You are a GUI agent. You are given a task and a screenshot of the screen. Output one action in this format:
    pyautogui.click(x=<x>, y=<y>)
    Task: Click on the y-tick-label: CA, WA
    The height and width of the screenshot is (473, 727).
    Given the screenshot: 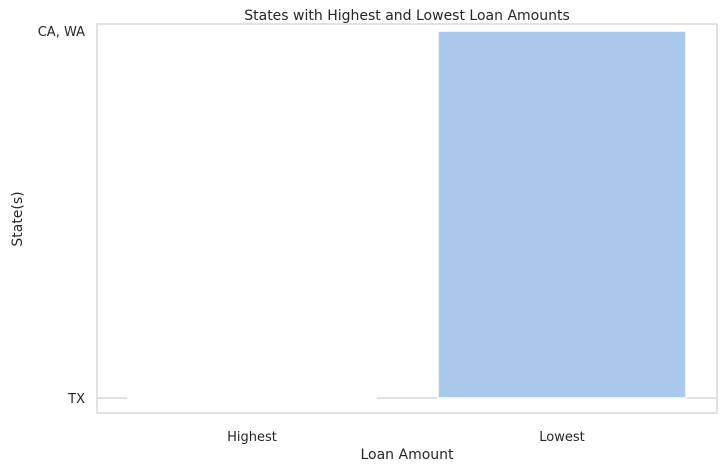 What is the action you would take?
    pyautogui.click(x=61, y=32)
    